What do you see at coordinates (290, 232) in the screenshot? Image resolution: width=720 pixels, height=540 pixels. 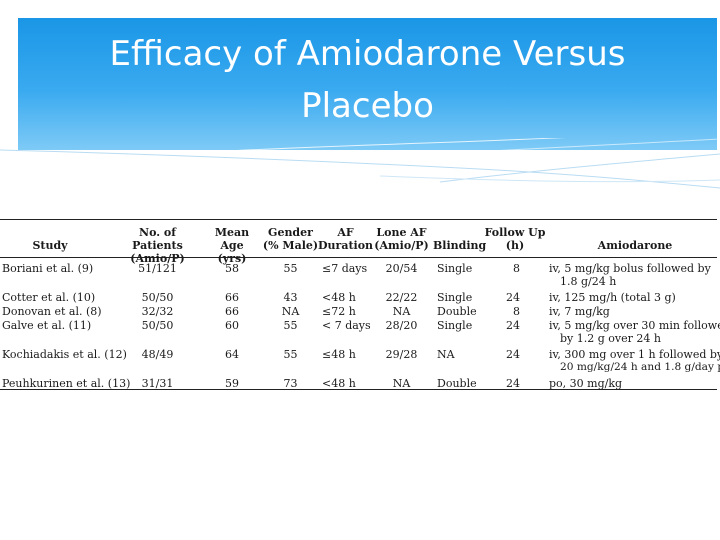 I see `header-gender-line-1: Gender` at bounding box center [290, 232].